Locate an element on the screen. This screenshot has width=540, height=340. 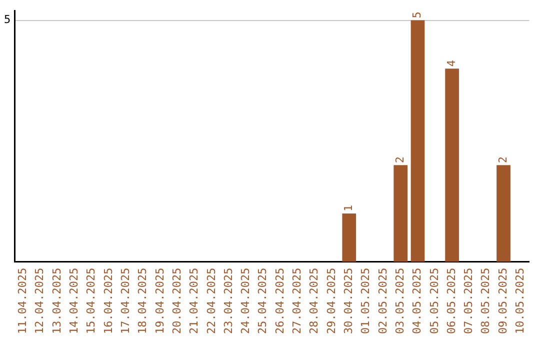
x-tick-label: 29.04.2025 is located at coordinates (331, 301).